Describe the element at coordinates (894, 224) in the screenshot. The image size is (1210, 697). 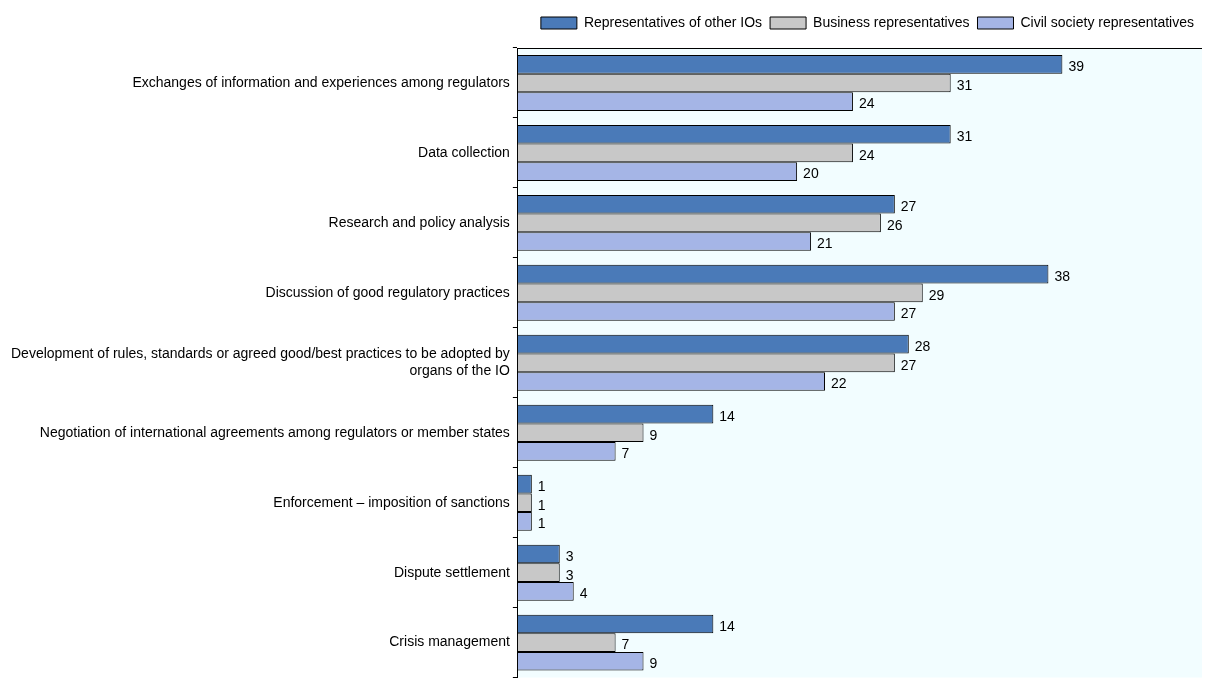
I see `data-label: 26` at that location.